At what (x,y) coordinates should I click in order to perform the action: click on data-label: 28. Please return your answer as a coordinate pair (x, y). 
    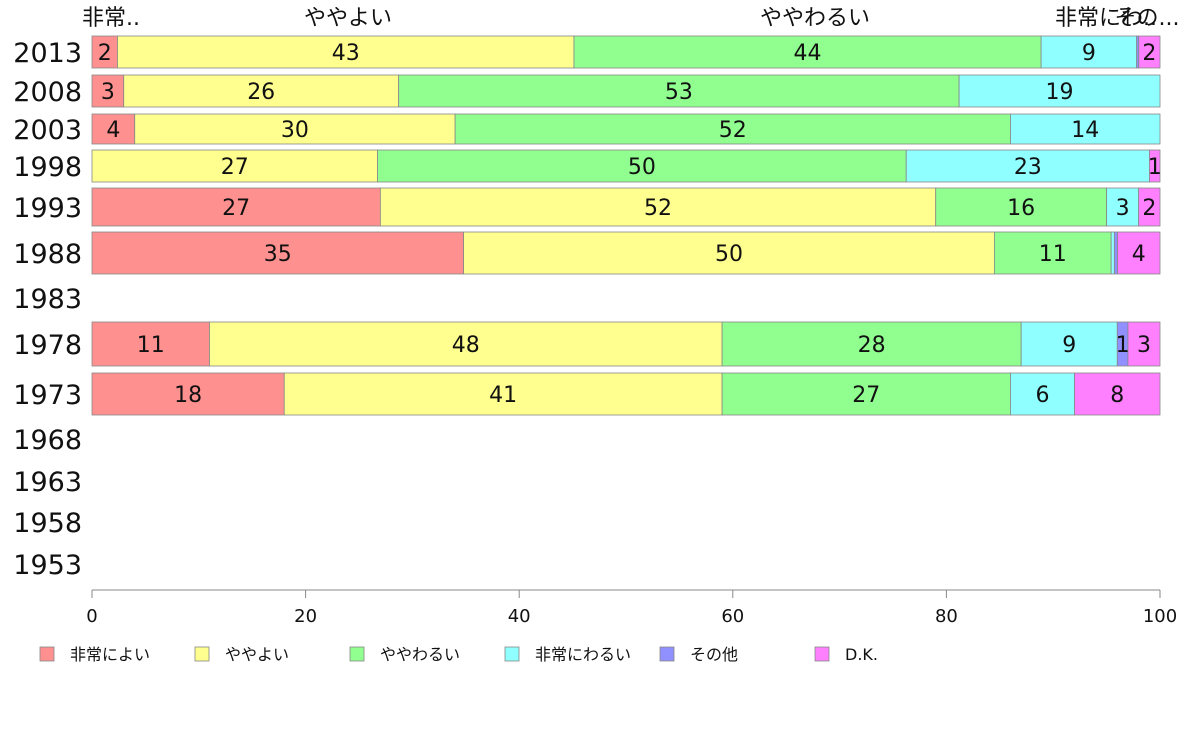
    Looking at the image, I should click on (872, 345).